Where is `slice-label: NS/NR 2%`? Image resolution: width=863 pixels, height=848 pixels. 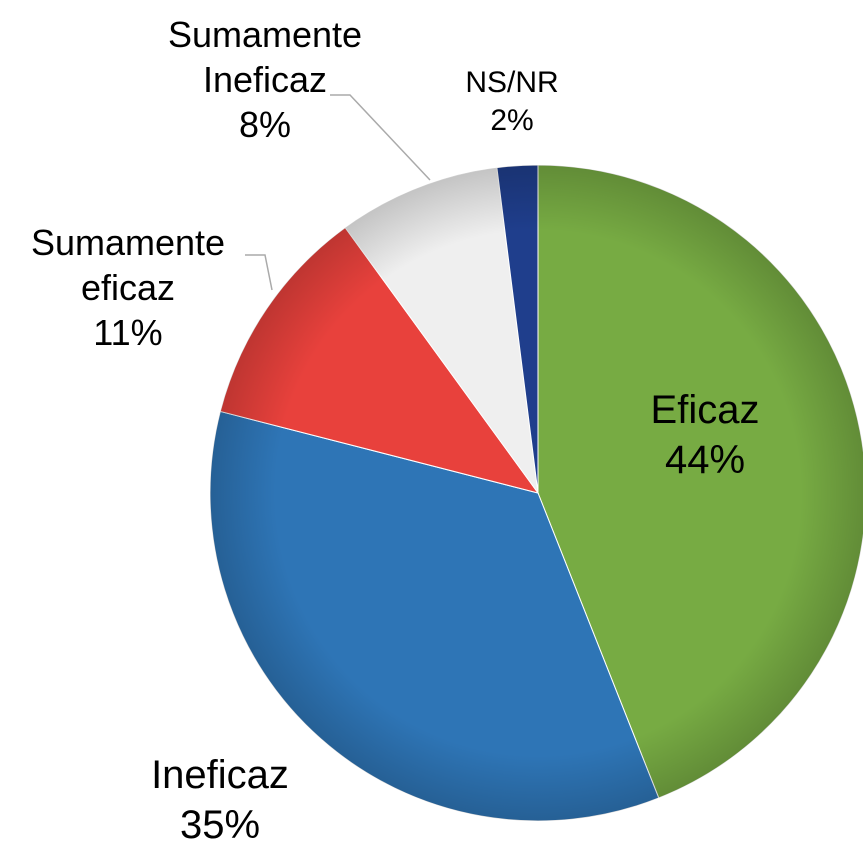
slice-label: NS/NR 2% is located at coordinates (512, 101).